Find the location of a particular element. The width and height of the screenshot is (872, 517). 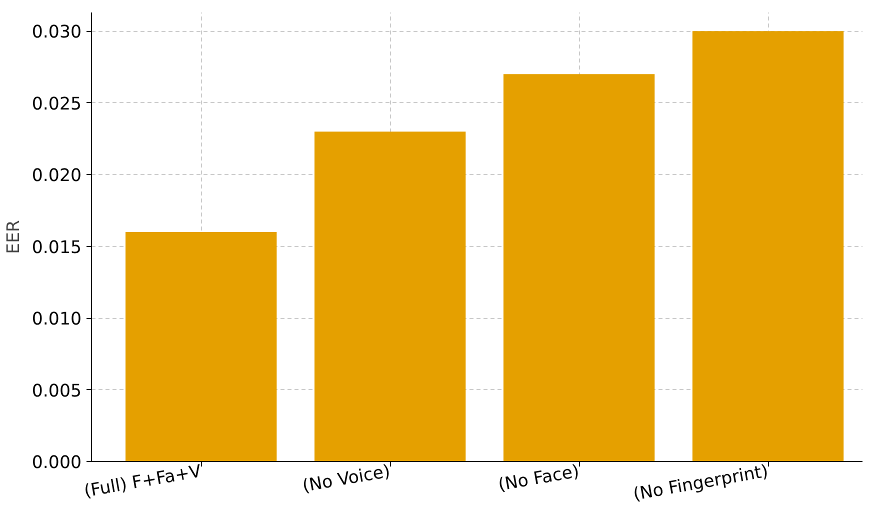

x-tick-label: (Full) F+Fa+V is located at coordinates (142, 482).